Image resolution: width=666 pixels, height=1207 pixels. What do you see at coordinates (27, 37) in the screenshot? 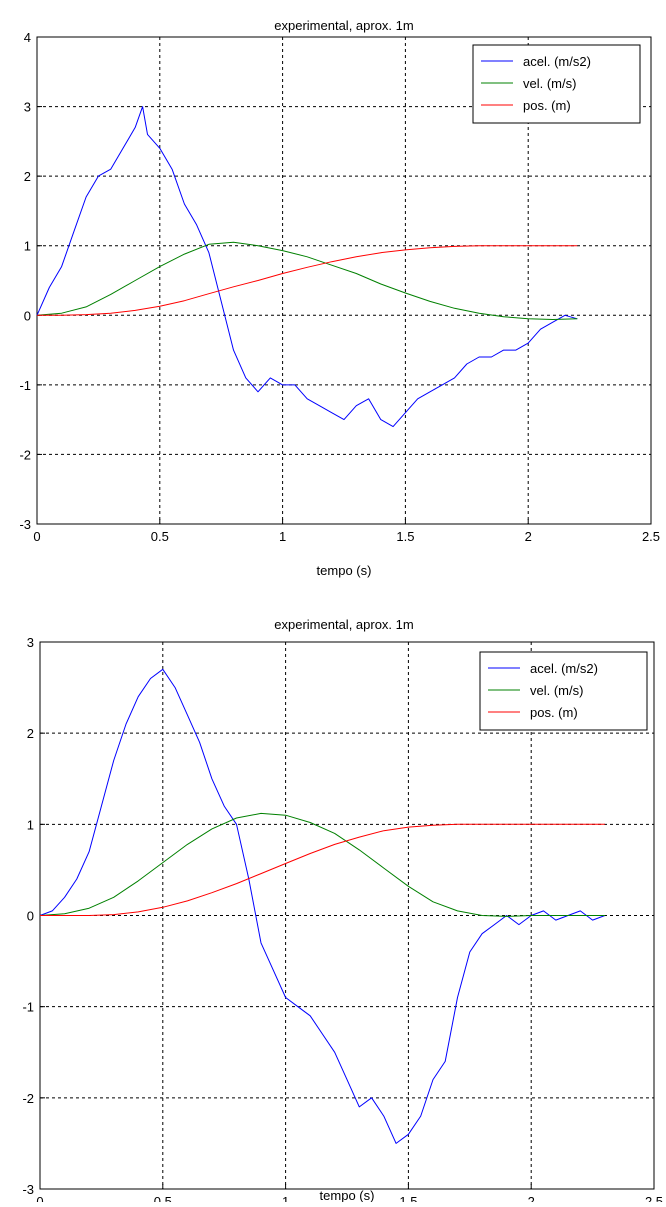
I see `y-tick-label: 4` at bounding box center [27, 37].